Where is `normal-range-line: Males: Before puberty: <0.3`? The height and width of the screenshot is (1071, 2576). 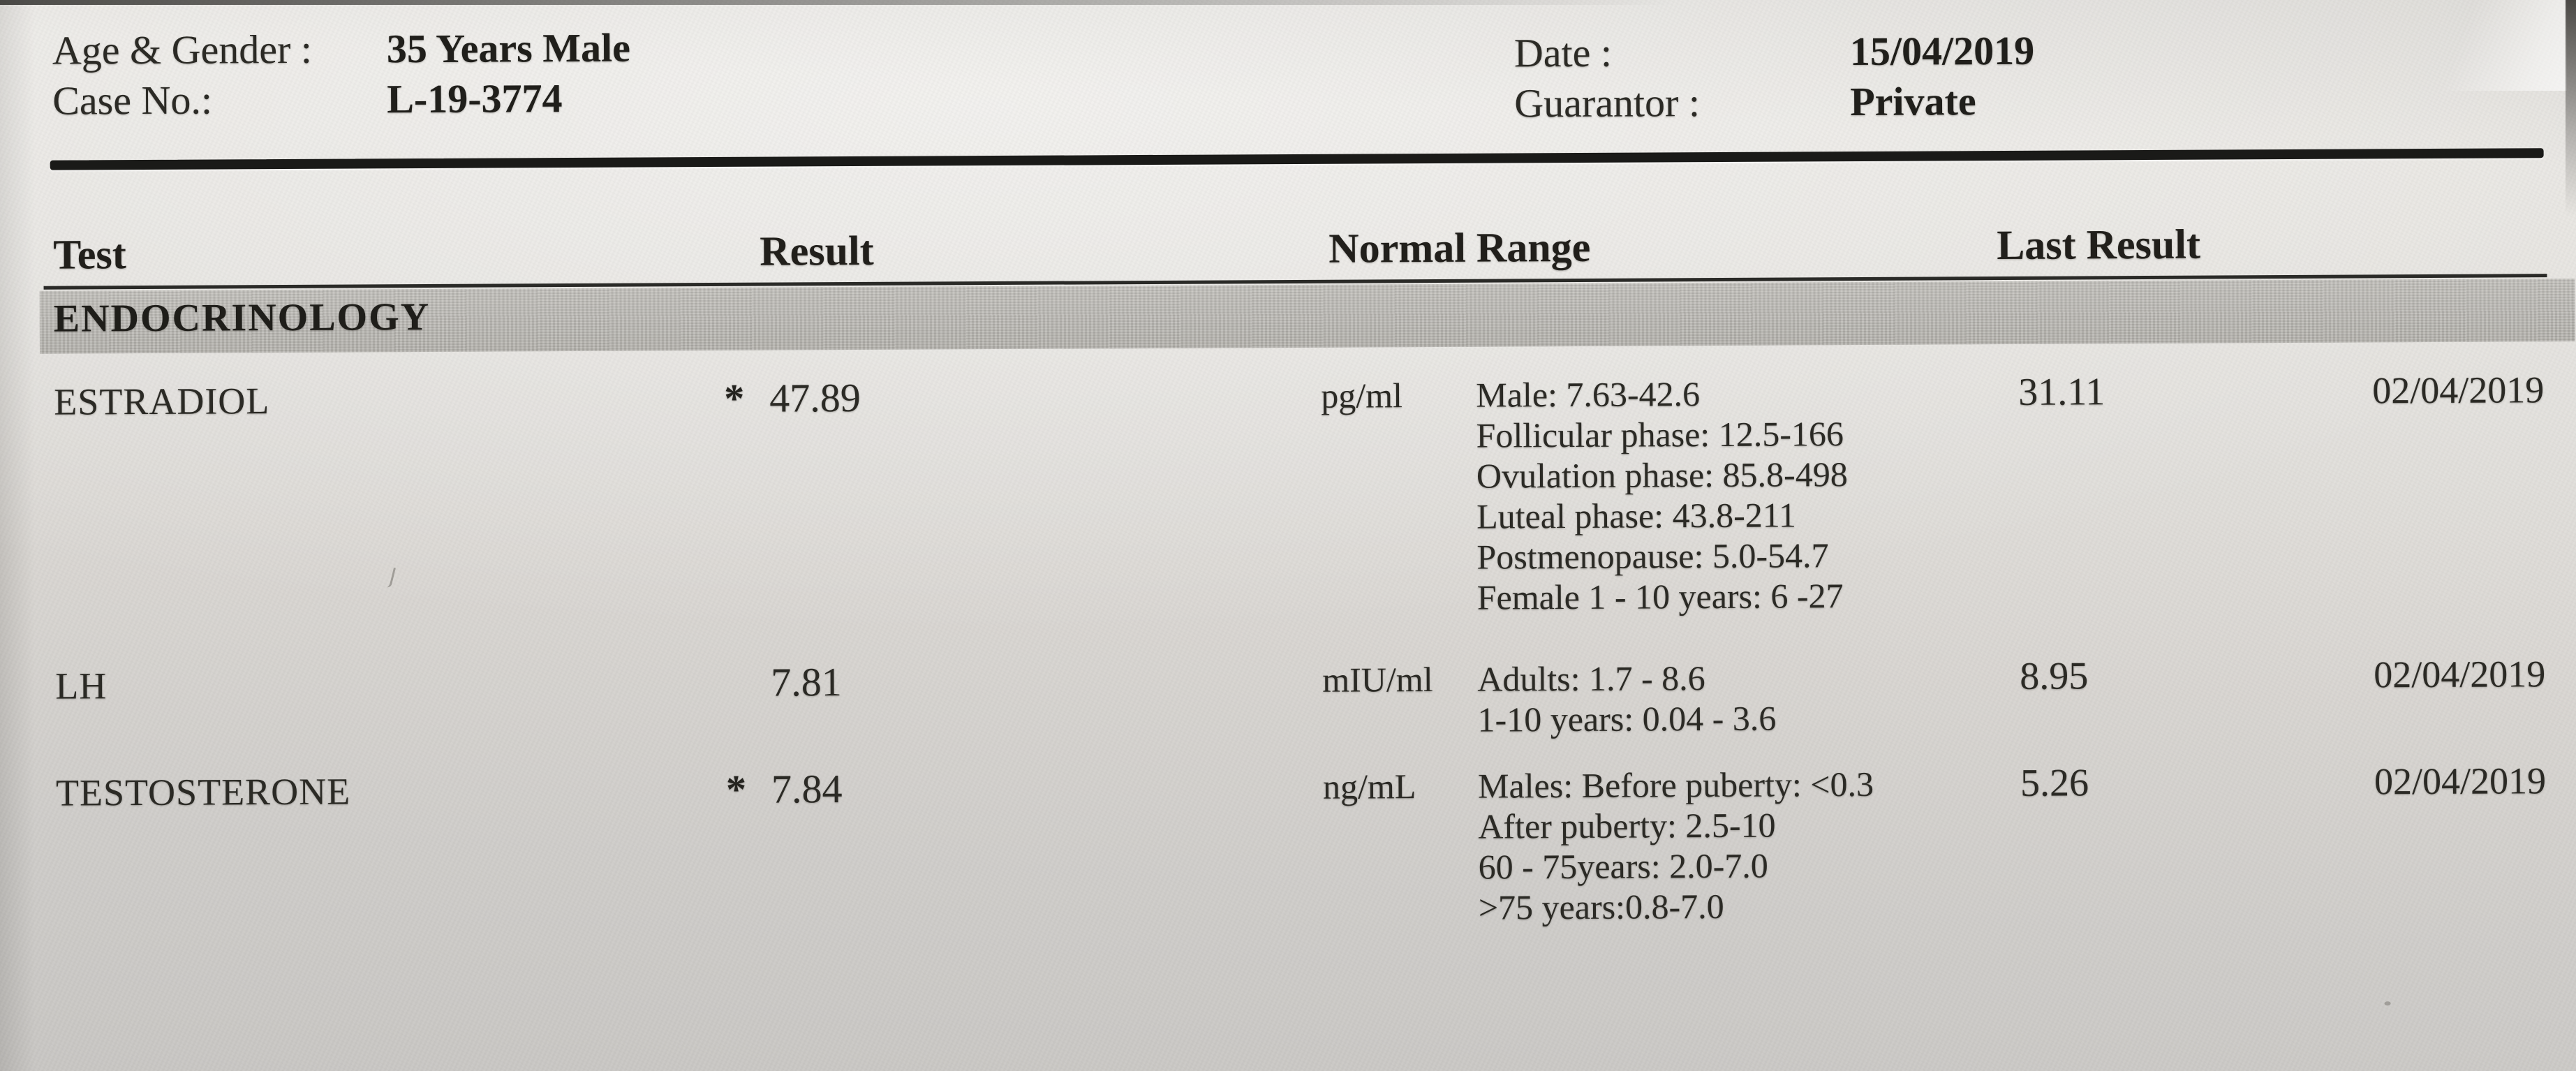 normal-range-line: Males: Before puberty: <0.3 is located at coordinates (1675, 785).